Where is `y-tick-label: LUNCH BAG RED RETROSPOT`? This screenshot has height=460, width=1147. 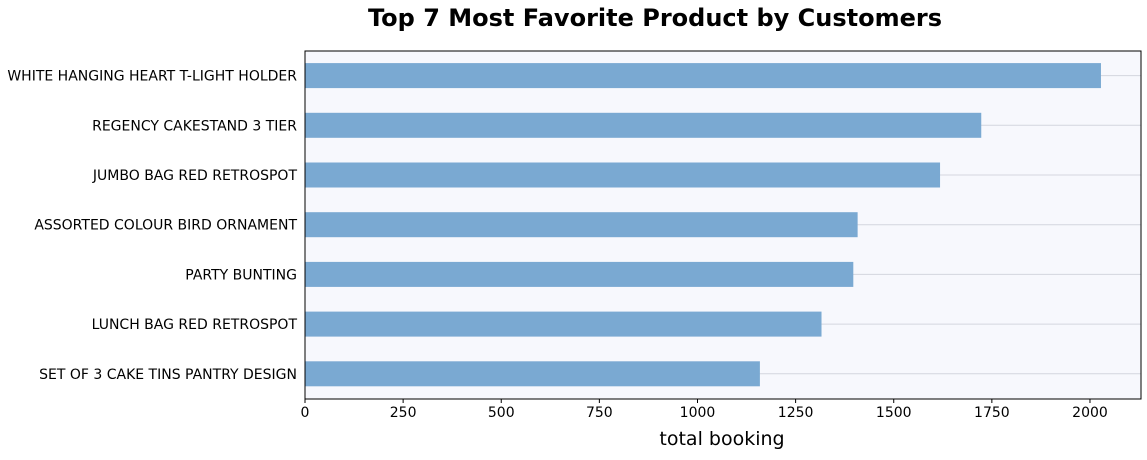
y-tick-label: LUNCH BAG RED RETROSPOT is located at coordinates (195, 325).